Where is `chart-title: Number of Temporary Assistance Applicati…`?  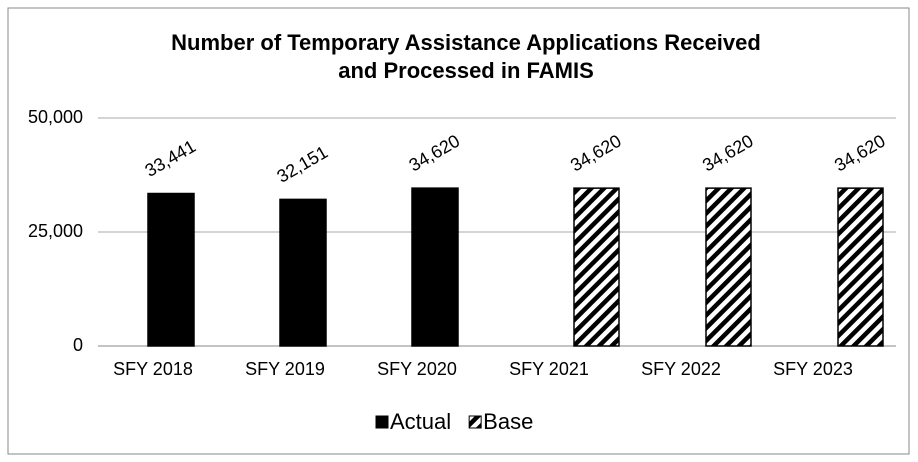
chart-title: Number of Temporary Assistance Applicati… is located at coordinates (466, 42).